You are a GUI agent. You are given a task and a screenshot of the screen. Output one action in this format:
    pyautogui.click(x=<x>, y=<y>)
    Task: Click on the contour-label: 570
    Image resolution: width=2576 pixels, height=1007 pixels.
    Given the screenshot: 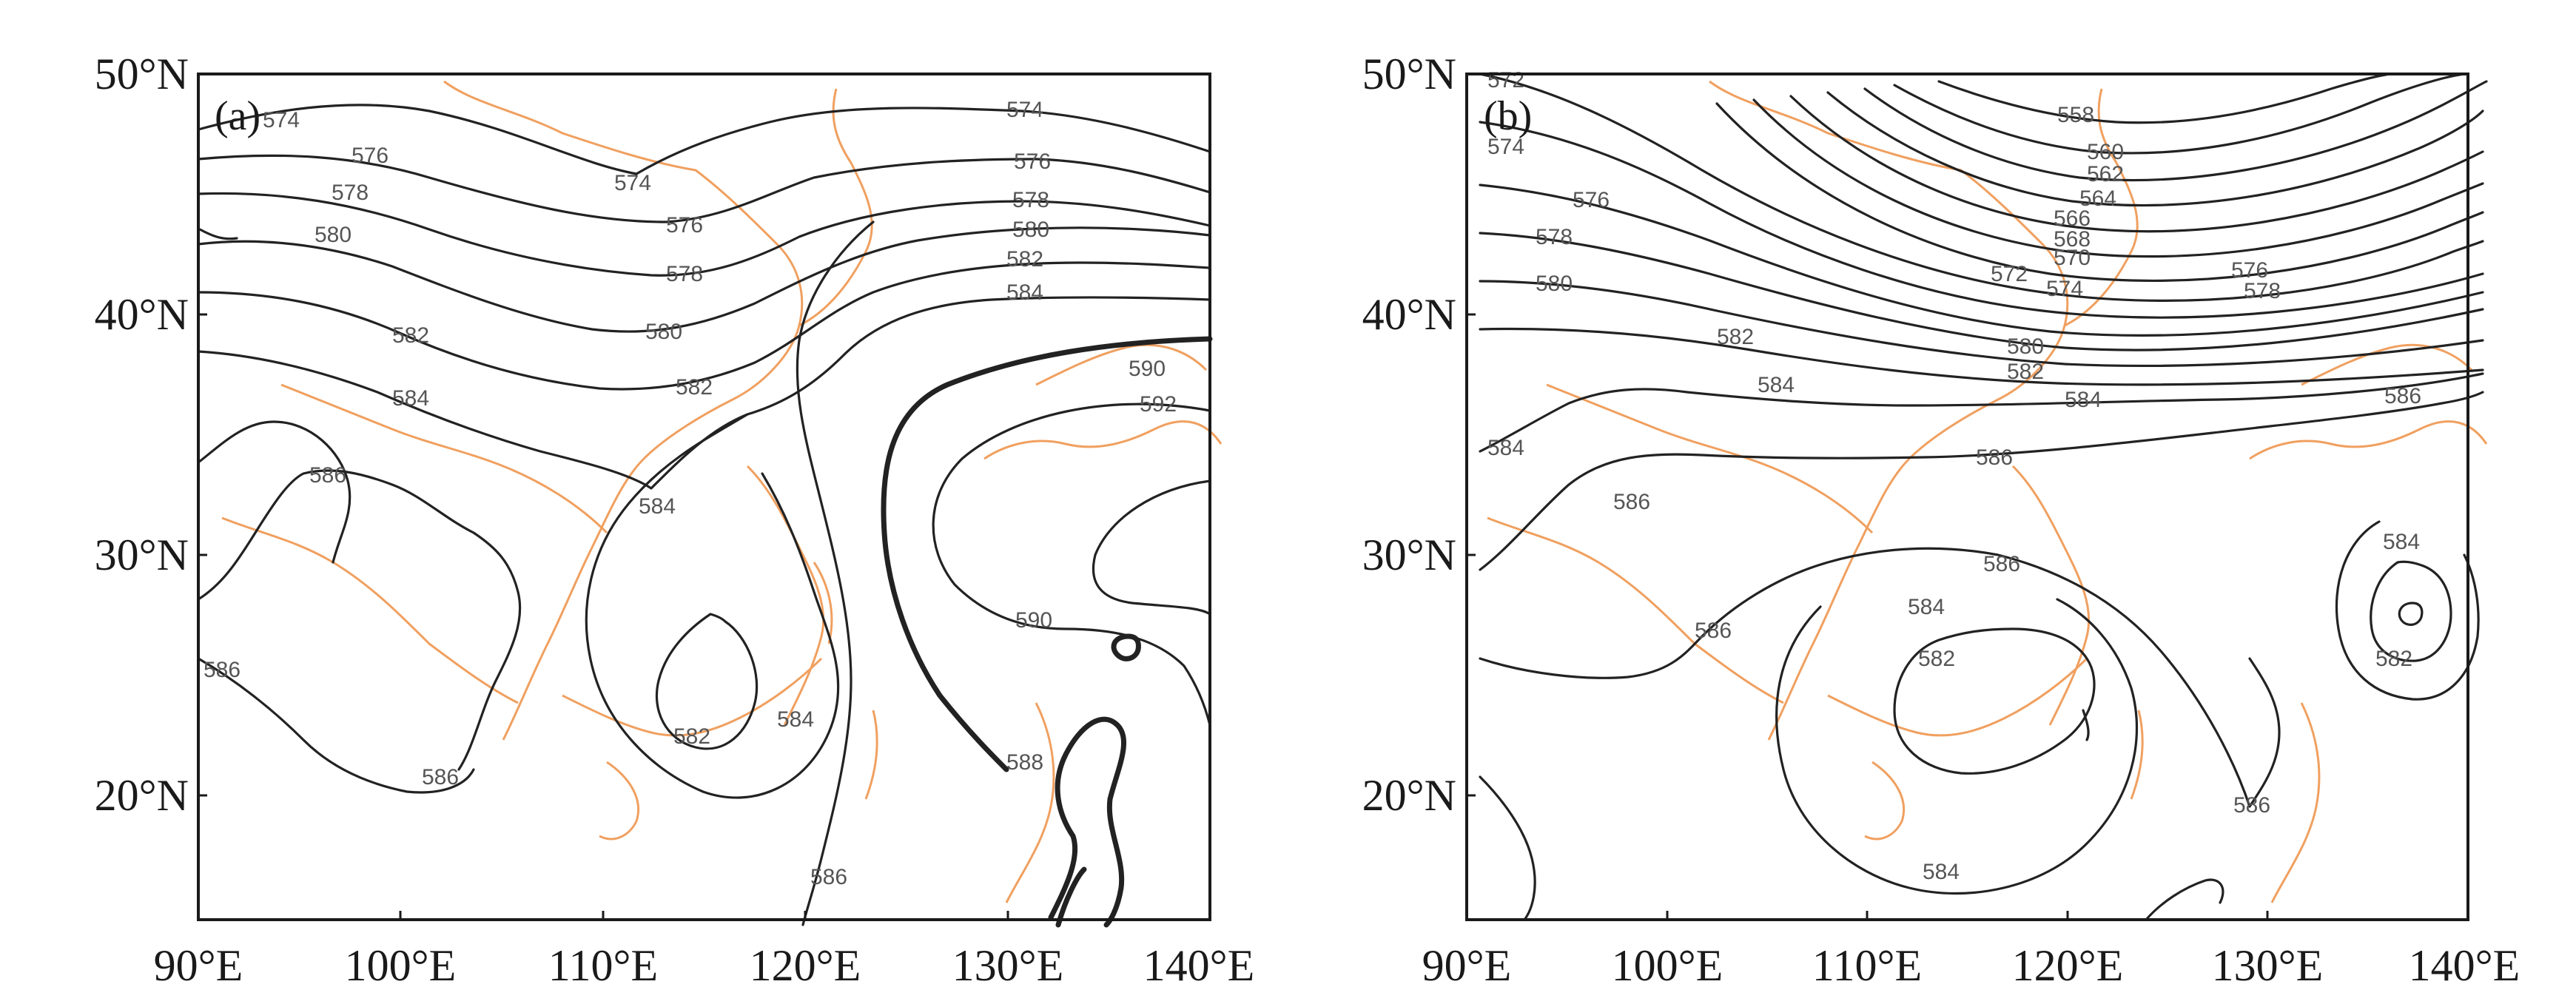 What is the action you would take?
    pyautogui.click(x=2072, y=258)
    